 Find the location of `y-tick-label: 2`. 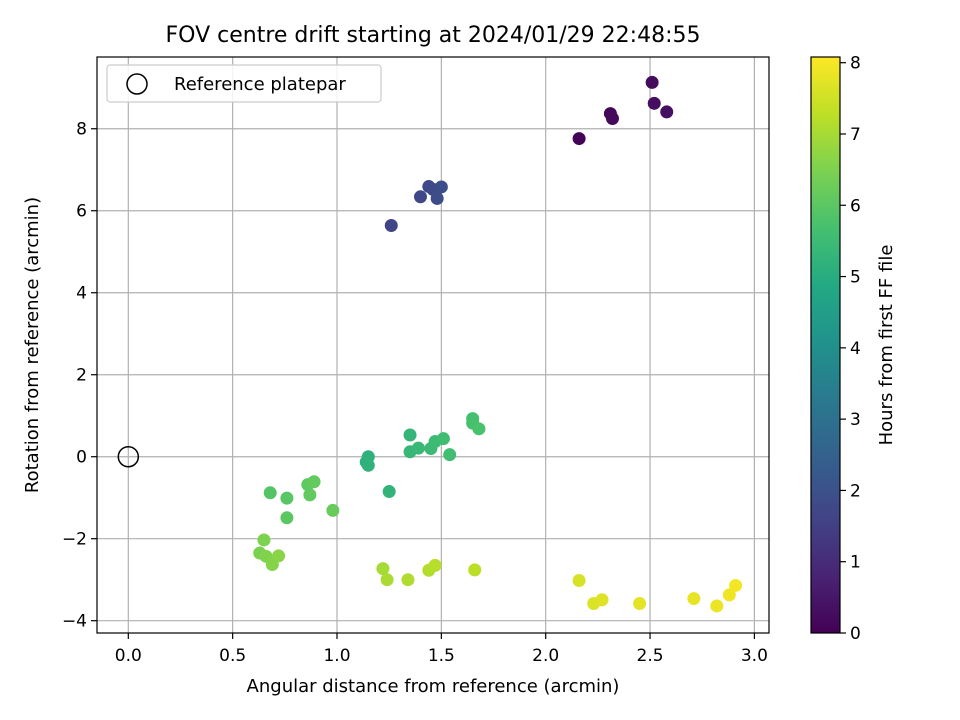

y-tick-label: 2 is located at coordinates (81, 376).